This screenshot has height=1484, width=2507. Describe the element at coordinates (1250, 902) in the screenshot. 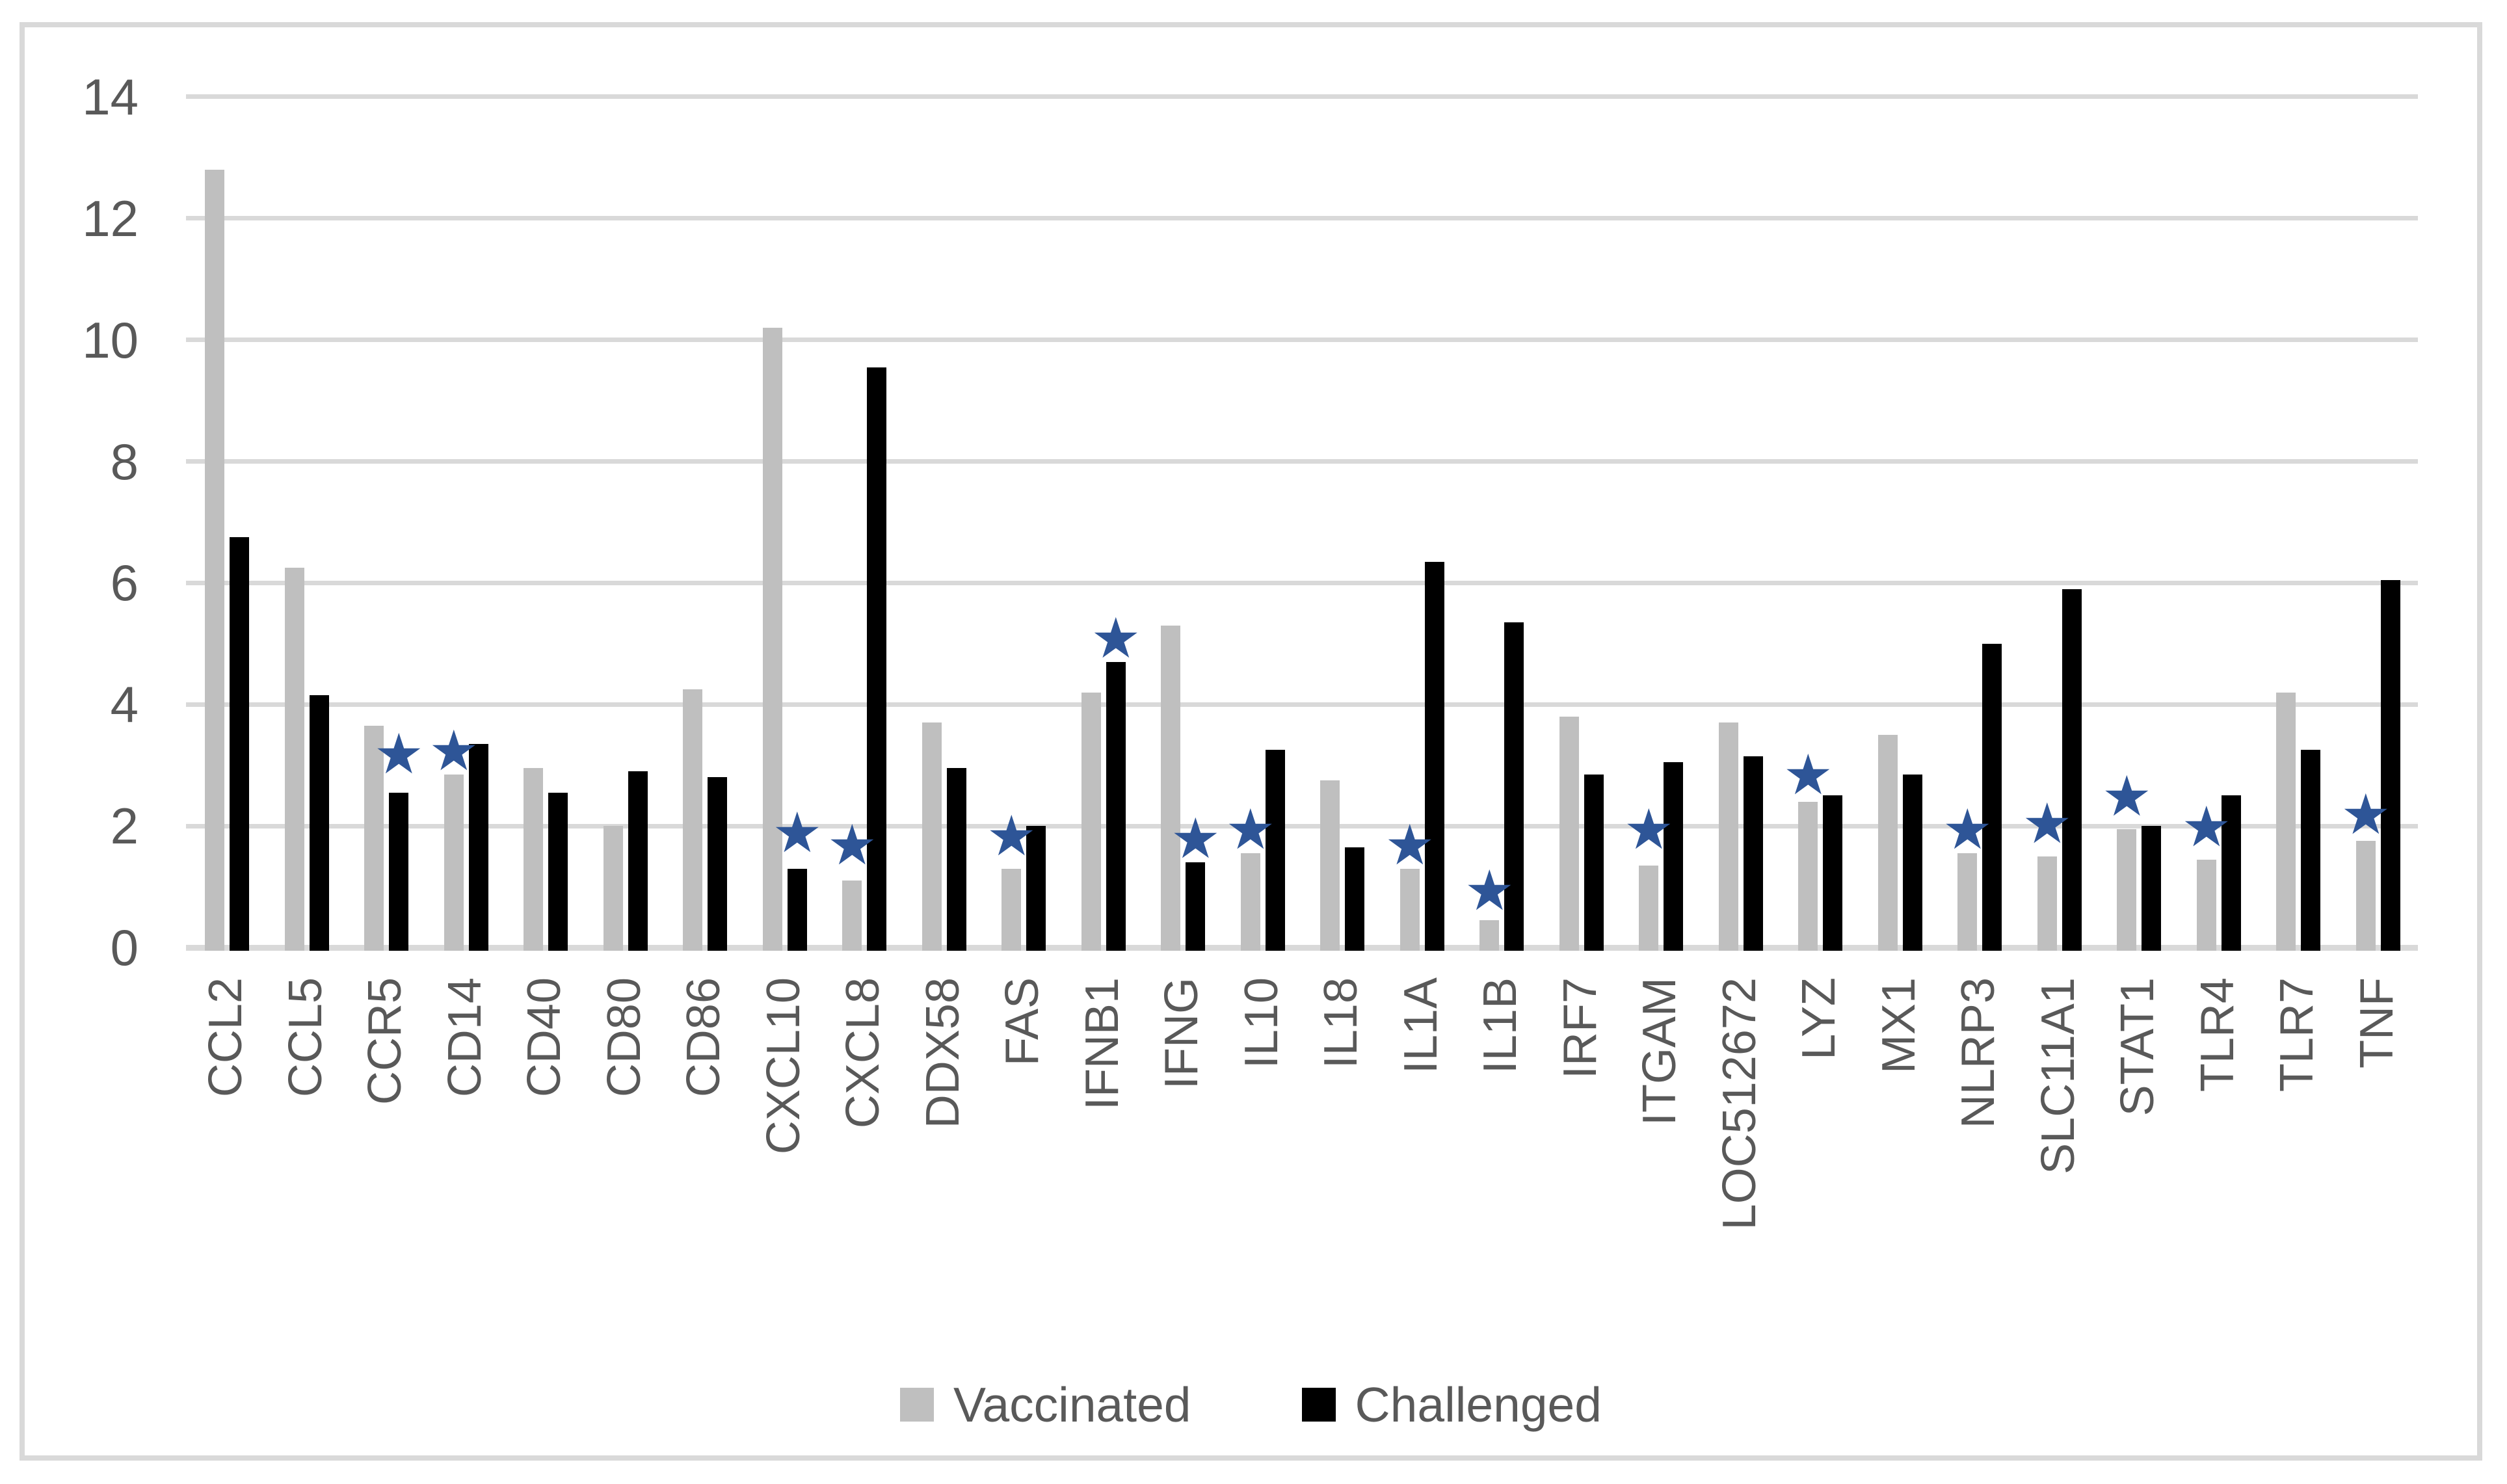

I see `bar-vaccinated-IL10` at that location.